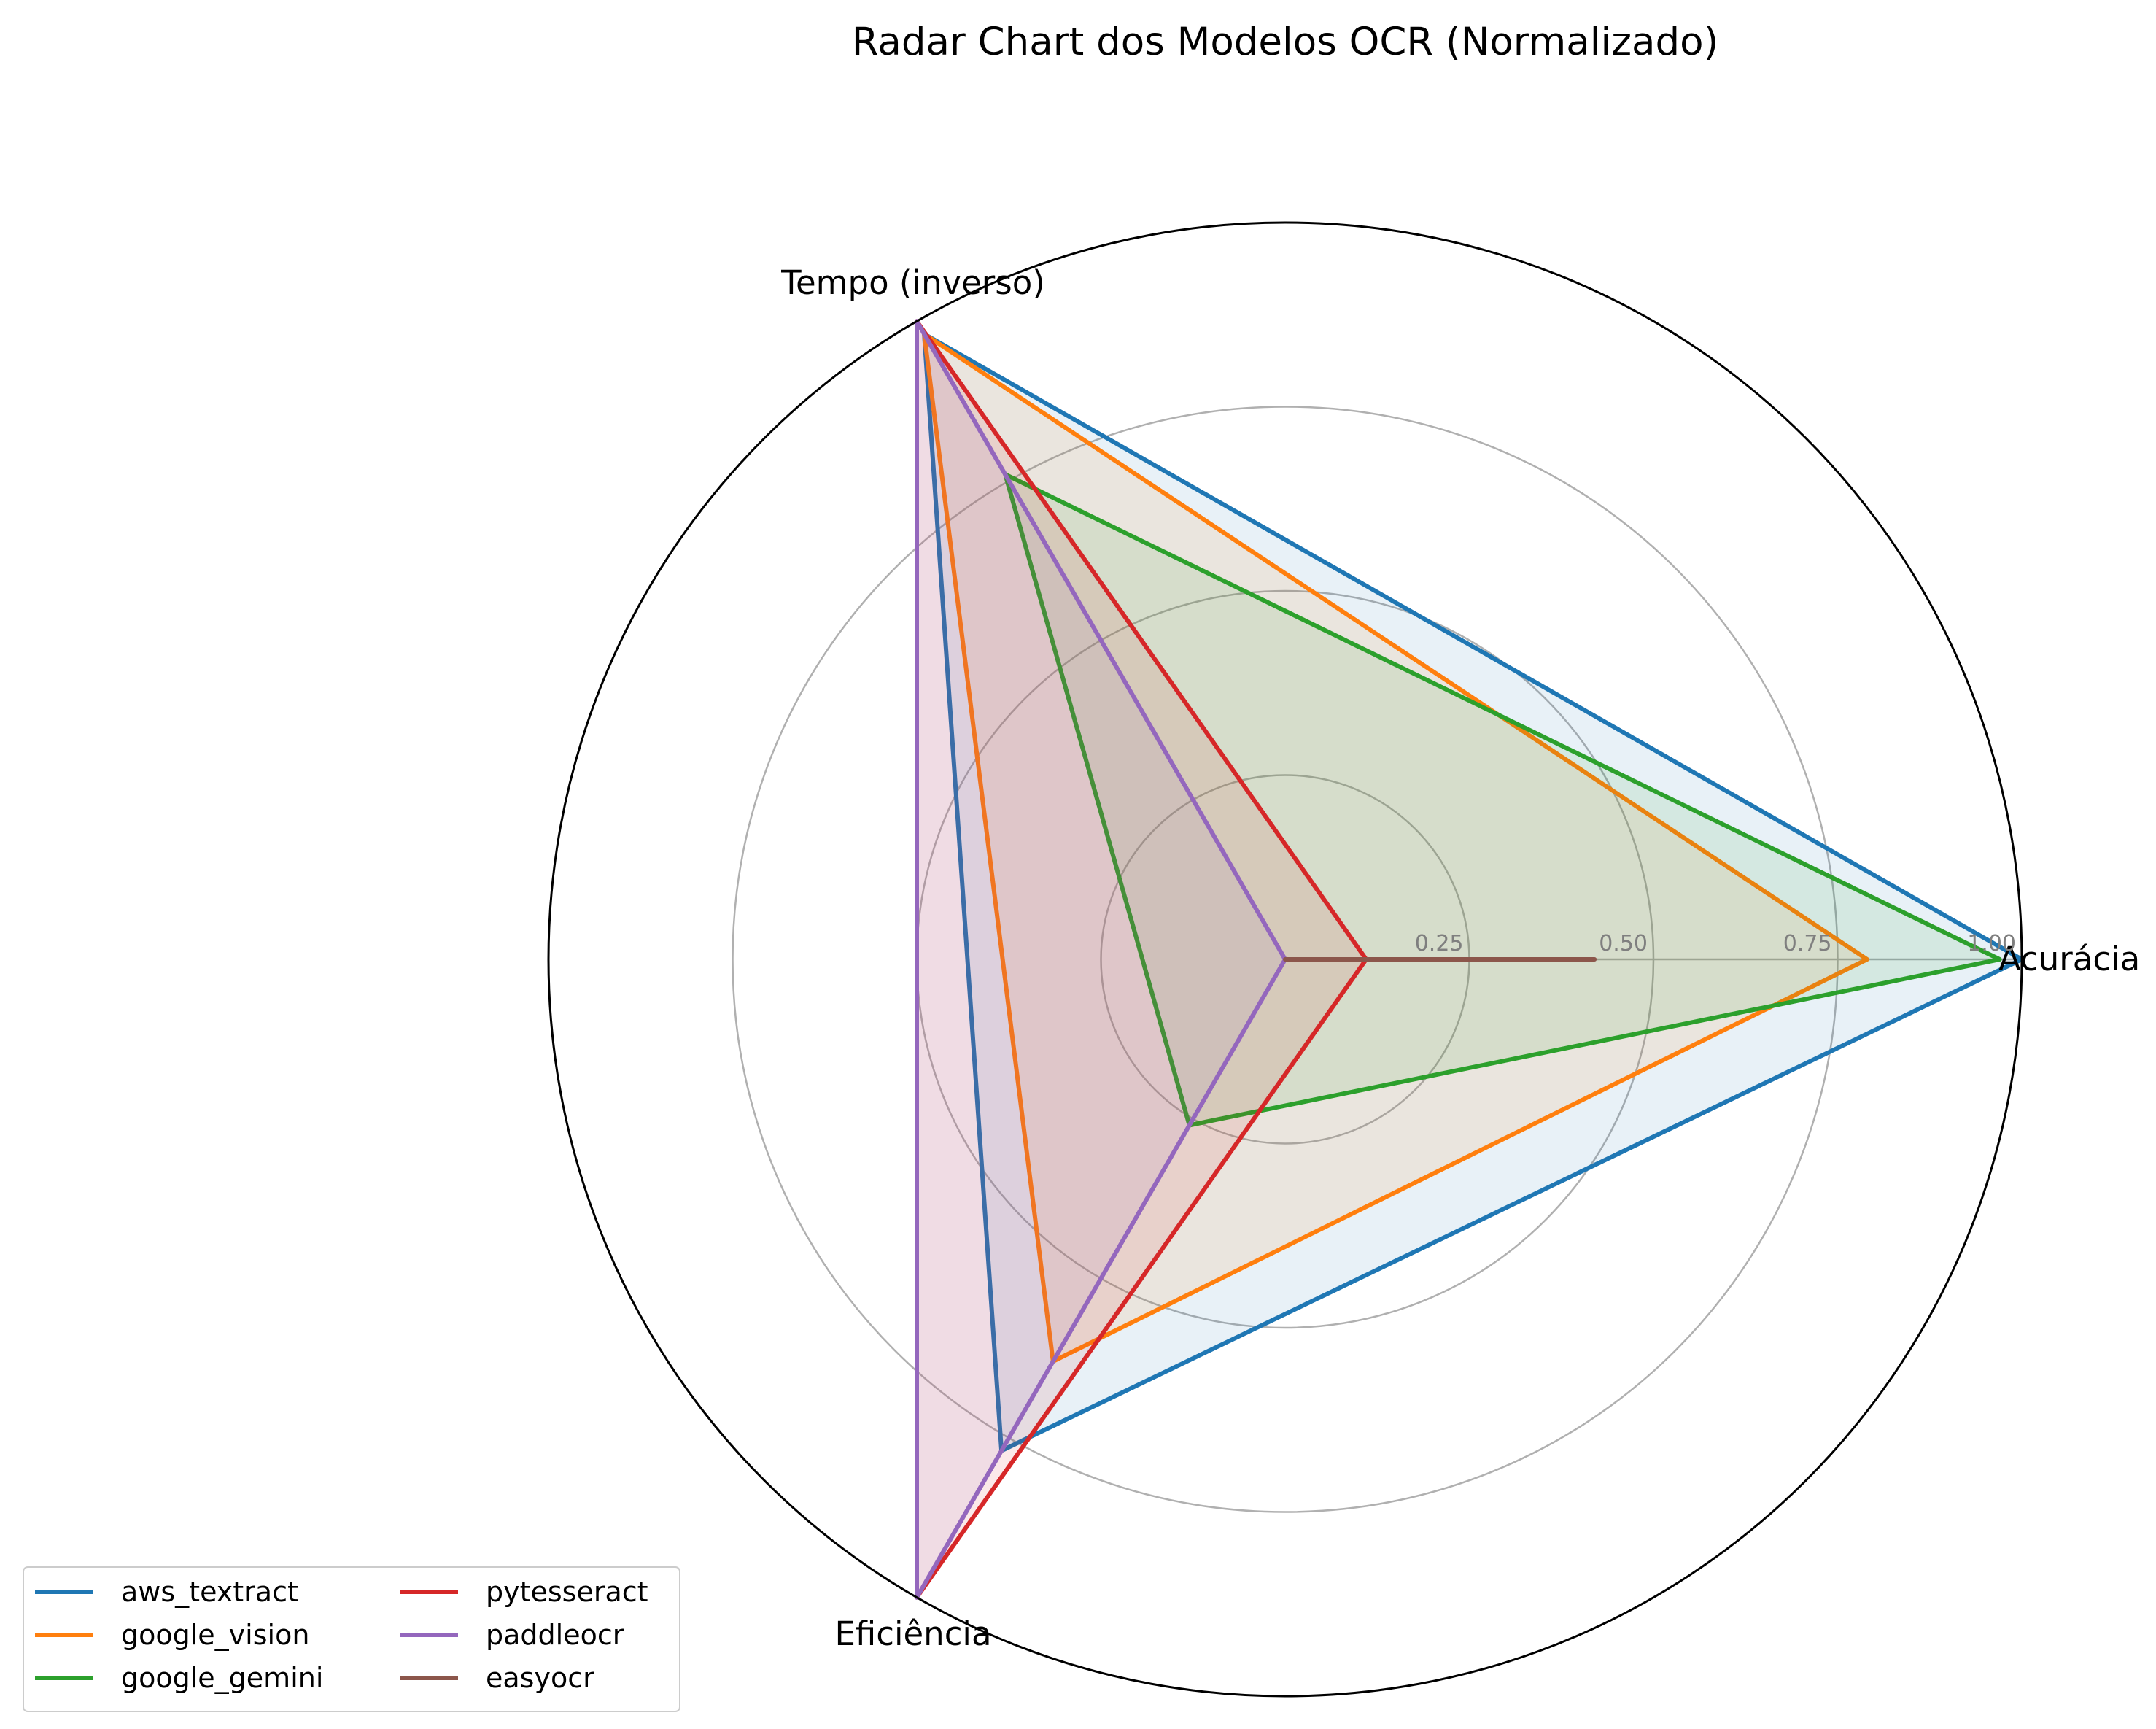 This screenshot has width=2156, height=1729. I want to click on radial-tick-label-3: 1.00, so click(1991, 943).